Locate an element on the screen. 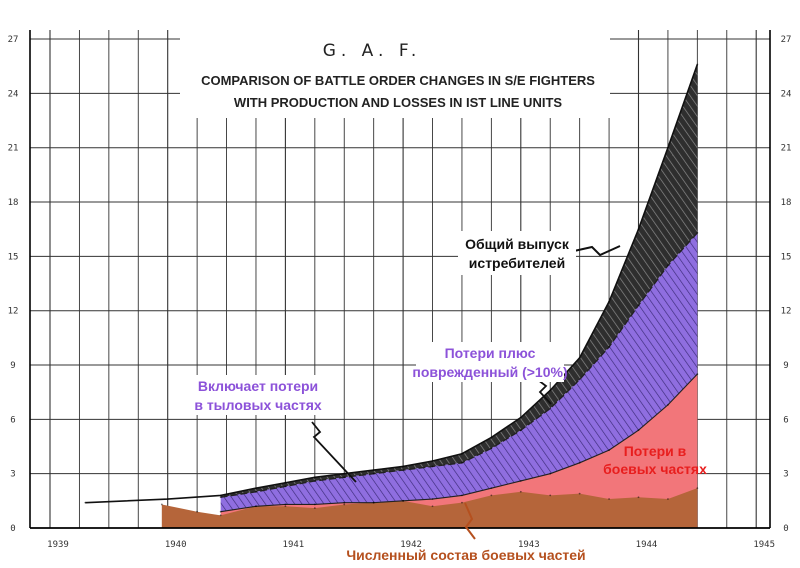 The height and width of the screenshot is (568, 800). y-tick-label-right: 9 is located at coordinates (785, 366).